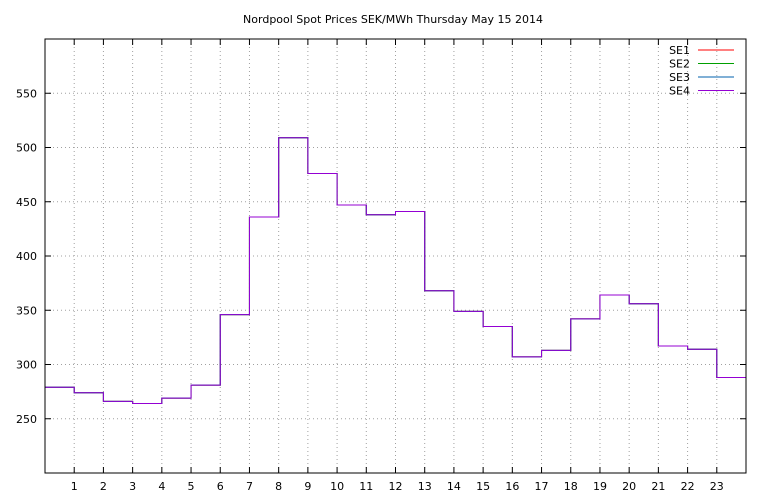 The height and width of the screenshot is (500, 768). What do you see at coordinates (249, 486) in the screenshot?
I see `x-tick-label: 7` at bounding box center [249, 486].